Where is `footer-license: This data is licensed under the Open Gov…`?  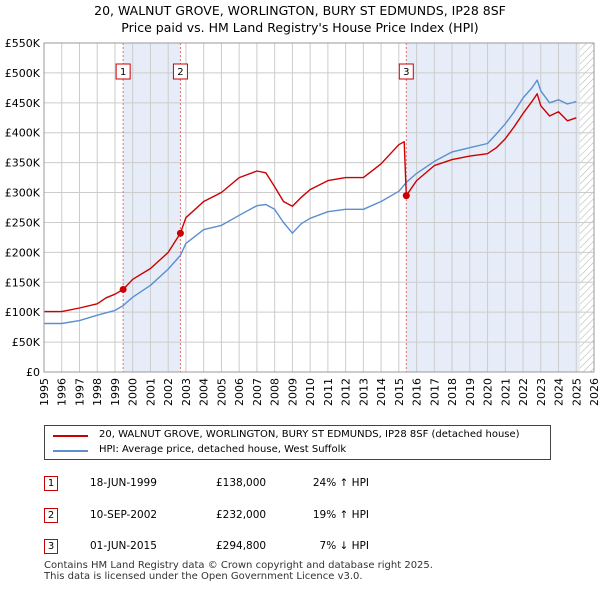 footer-license: This data is licensed under the Open Gov… is located at coordinates (203, 576).